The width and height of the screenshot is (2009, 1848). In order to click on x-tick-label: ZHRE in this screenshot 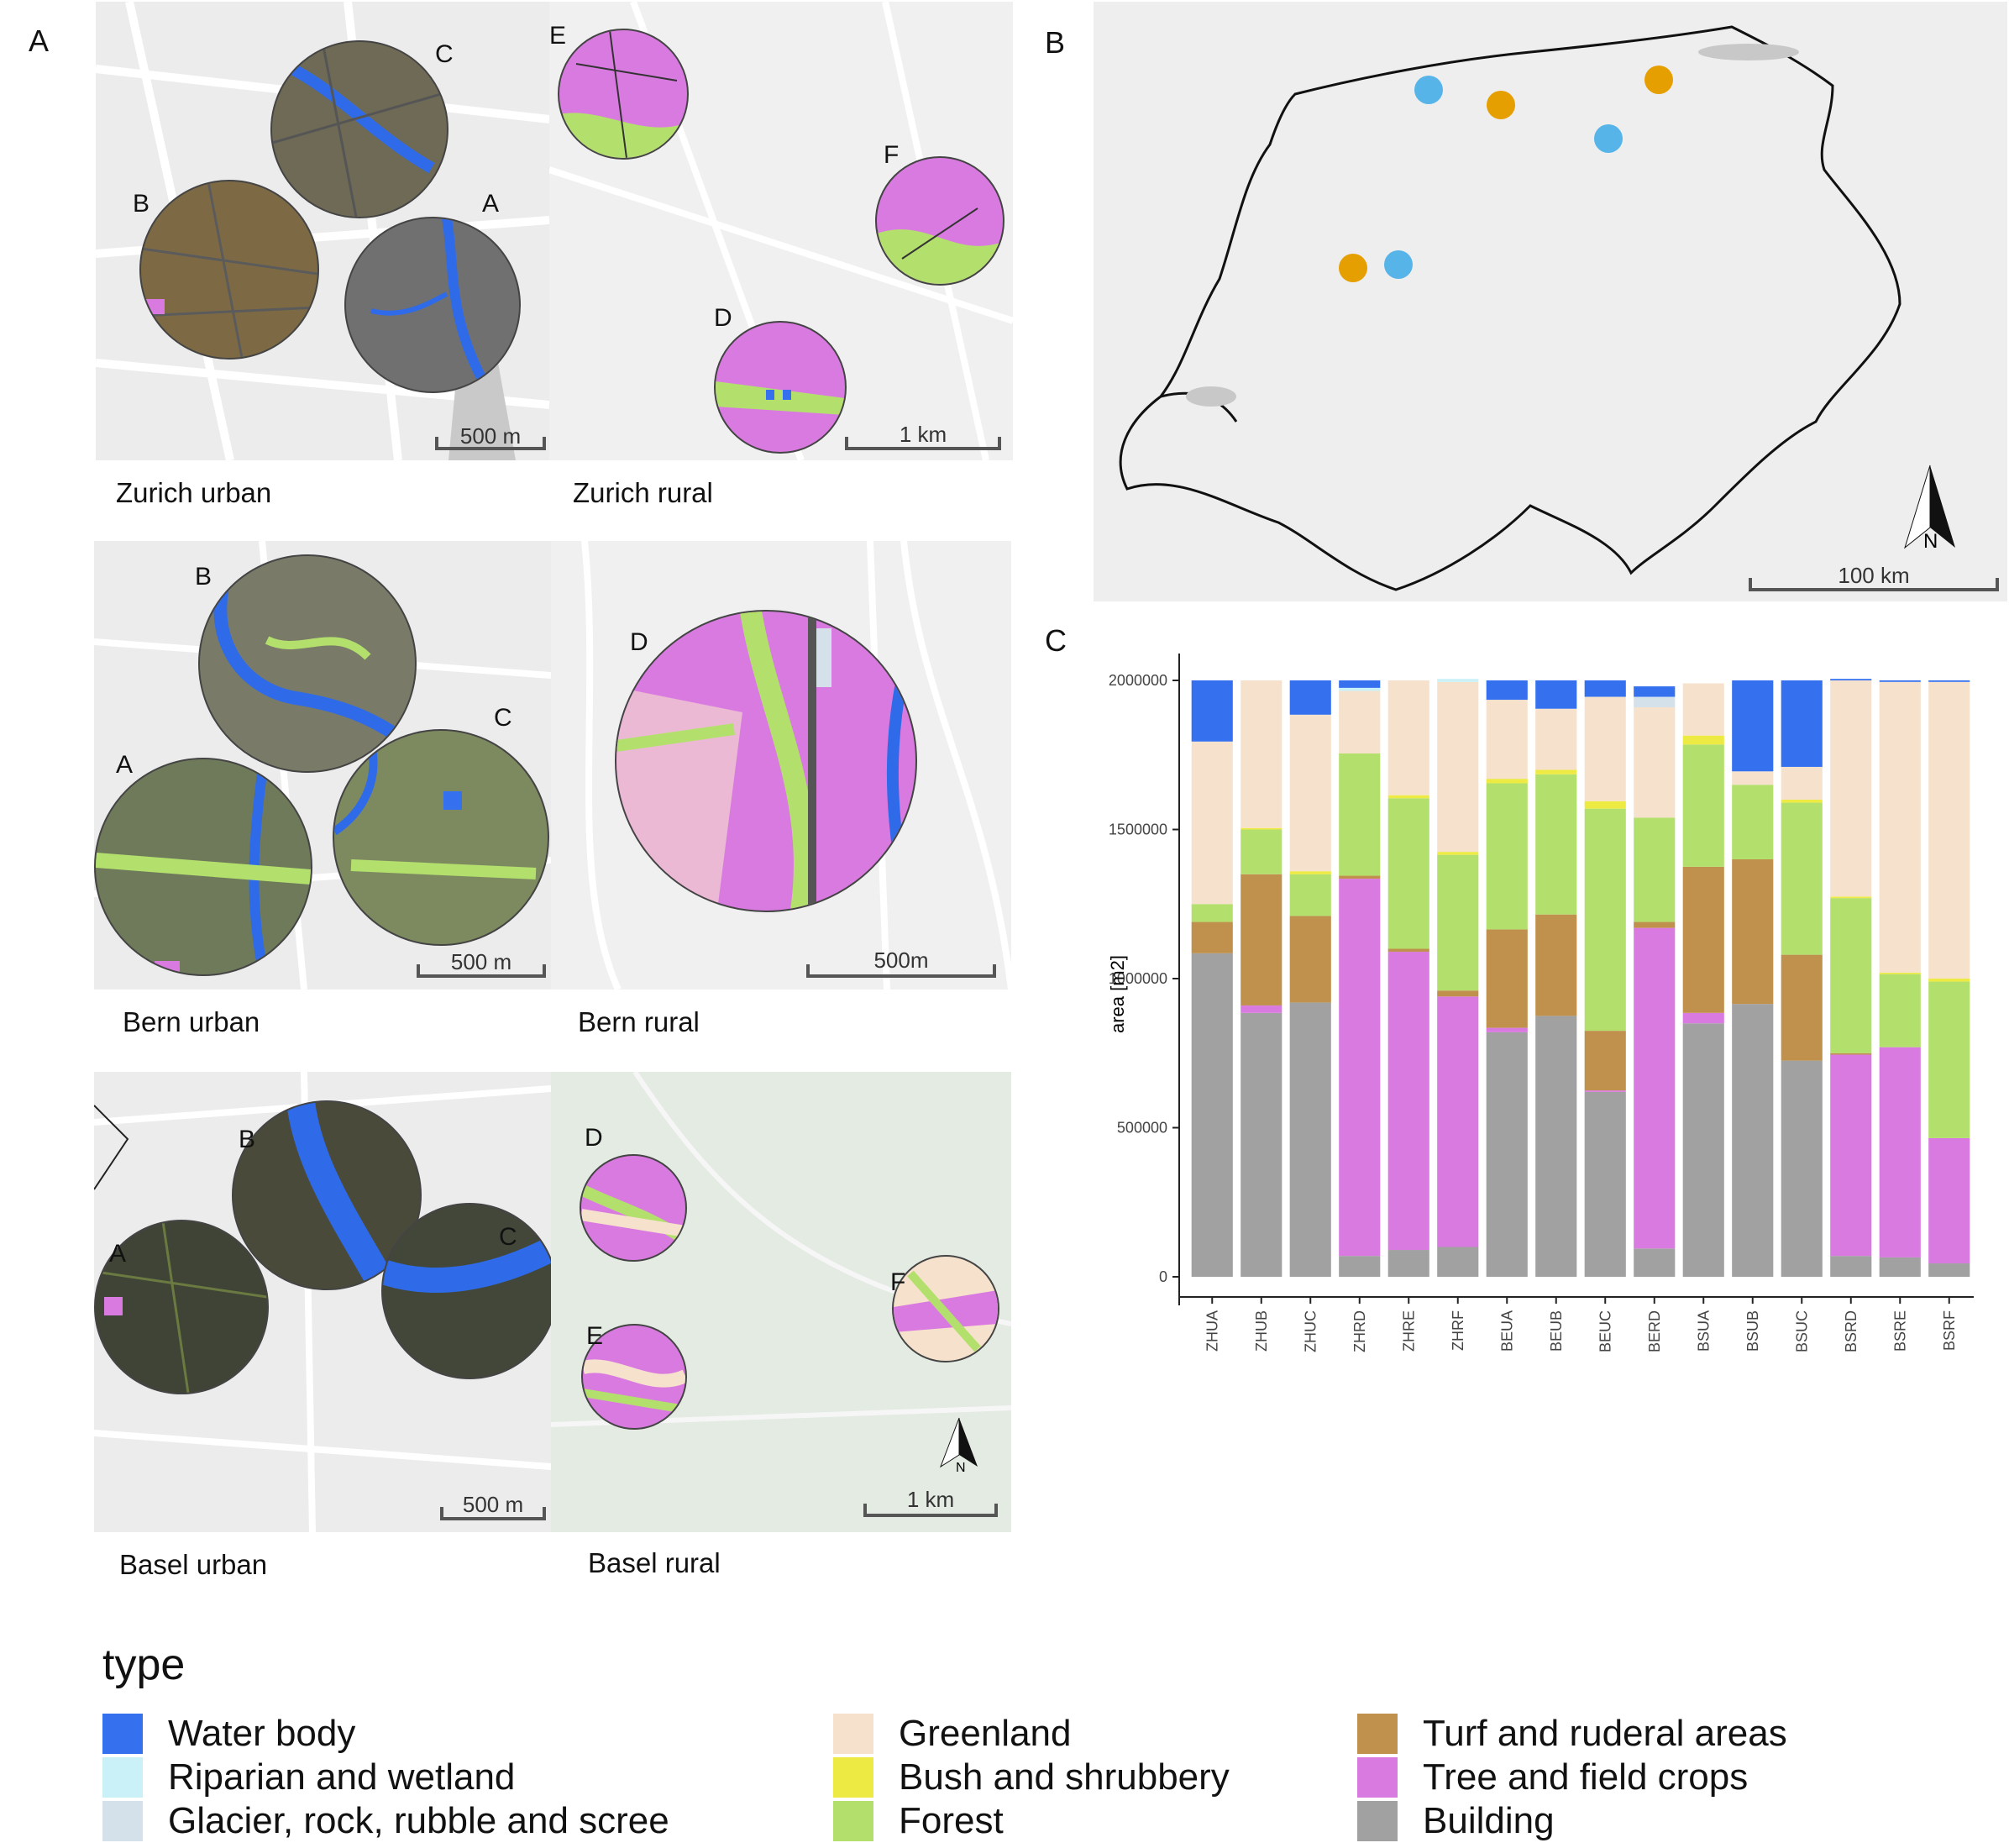, I will do `click(1408, 1331)`.